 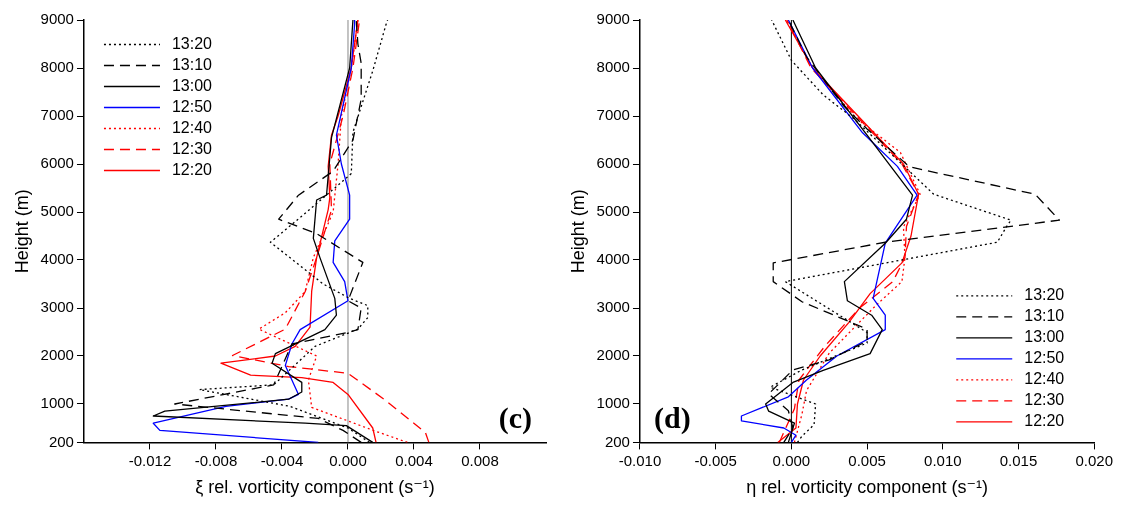 I want to click on x-tick-label: 0.004, so click(x=414, y=460).